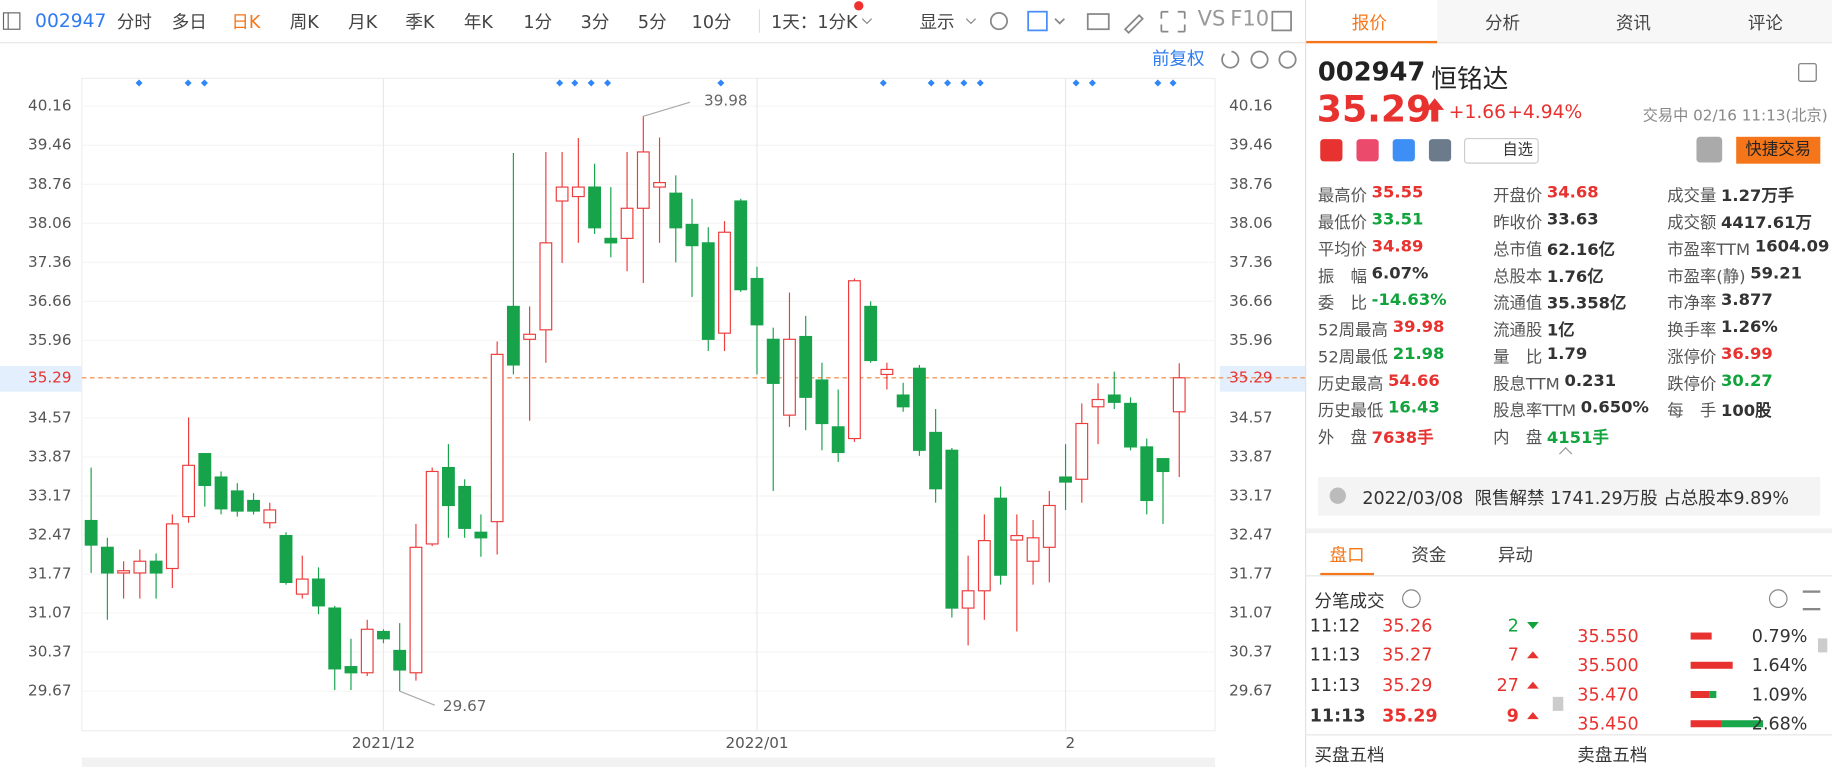 The width and height of the screenshot is (1832, 767). What do you see at coordinates (1133, 23) in the screenshot?
I see `pen-icon` at bounding box center [1133, 23].